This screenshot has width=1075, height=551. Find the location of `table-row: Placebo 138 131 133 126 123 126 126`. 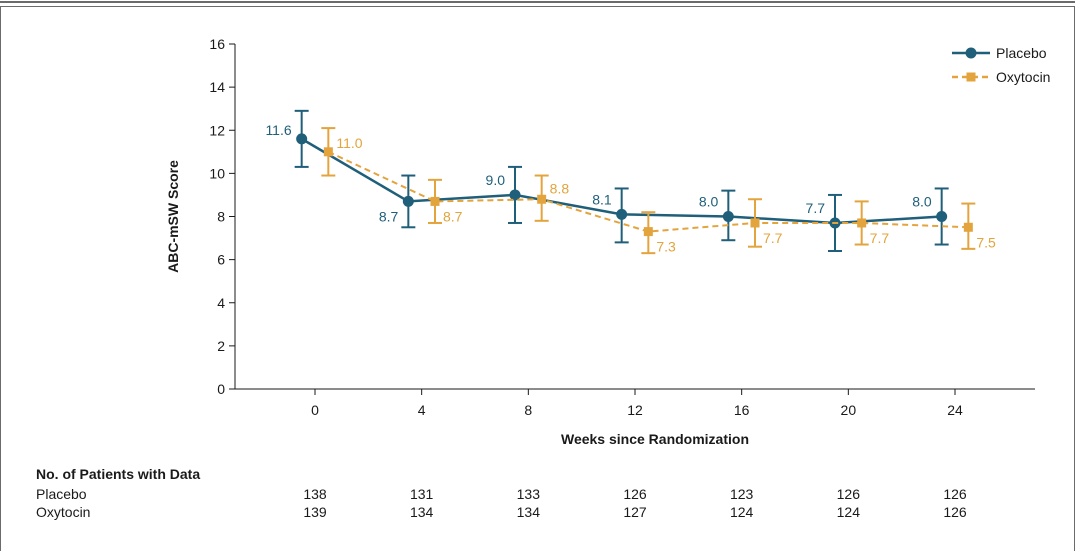

table-row: Placebo 138 131 133 126 123 126 126 is located at coordinates (537, 495).